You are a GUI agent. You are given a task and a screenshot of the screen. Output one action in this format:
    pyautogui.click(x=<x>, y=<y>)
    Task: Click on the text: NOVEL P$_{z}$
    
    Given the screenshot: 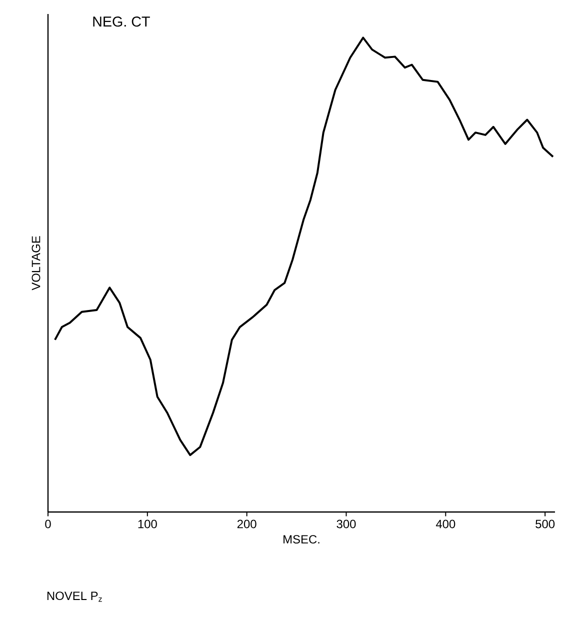 What is the action you would take?
    pyautogui.click(x=74, y=597)
    